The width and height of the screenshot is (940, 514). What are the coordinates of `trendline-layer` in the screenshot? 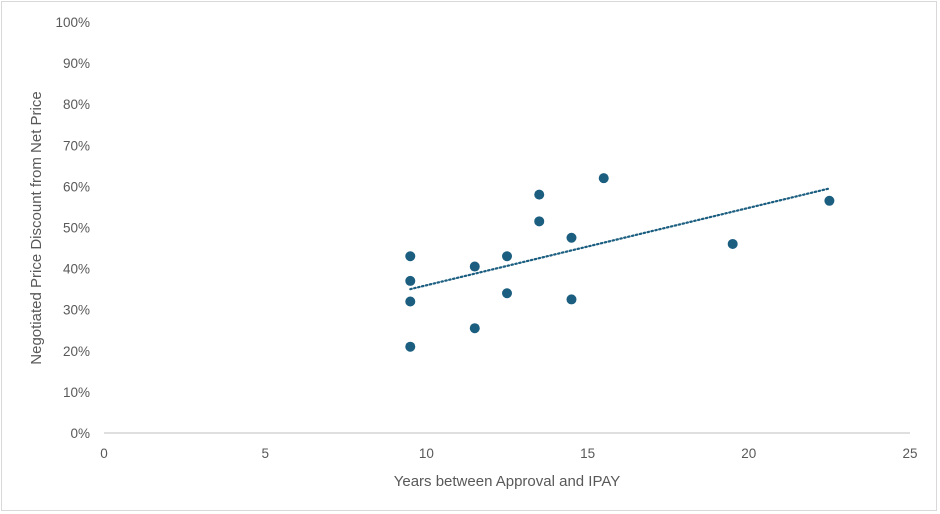 It's located at (620, 239).